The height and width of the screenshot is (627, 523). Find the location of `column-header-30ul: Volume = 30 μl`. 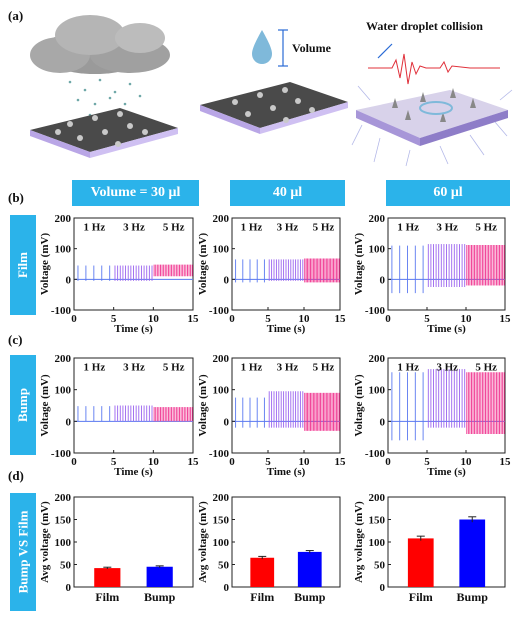

column-header-30ul: Volume = 30 μl is located at coordinates (135, 193).